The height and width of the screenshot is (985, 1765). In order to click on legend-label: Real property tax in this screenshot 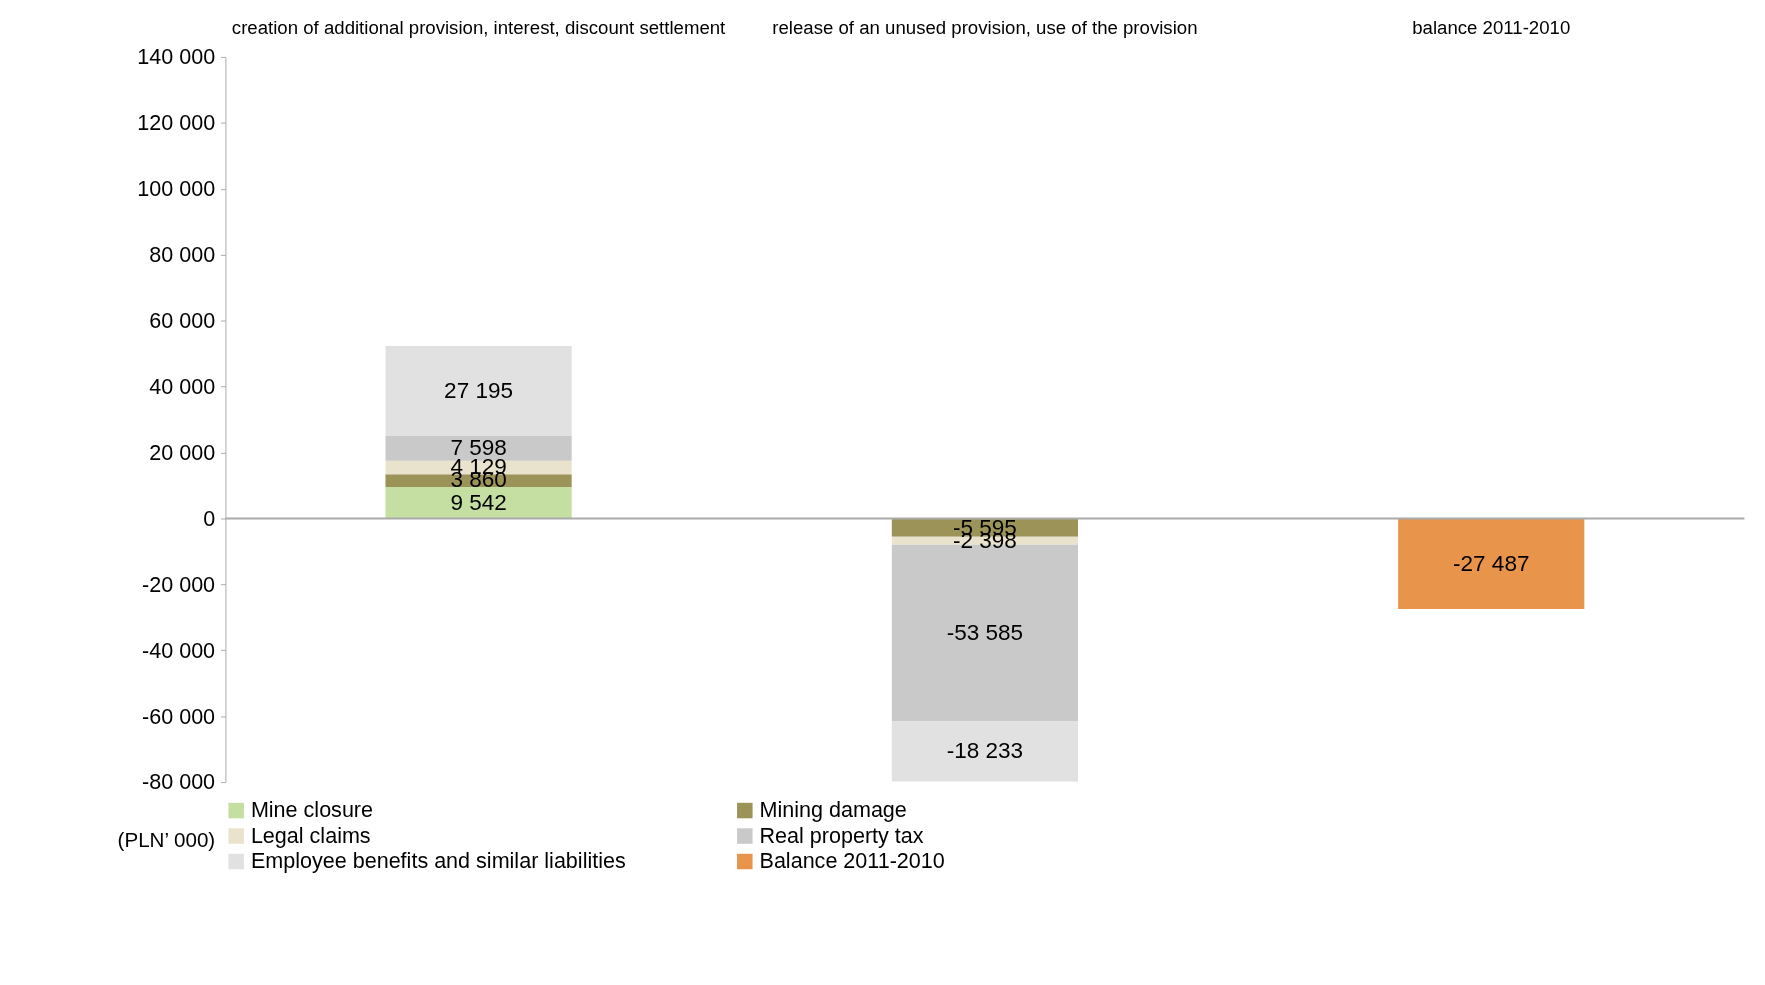, I will do `click(841, 835)`.